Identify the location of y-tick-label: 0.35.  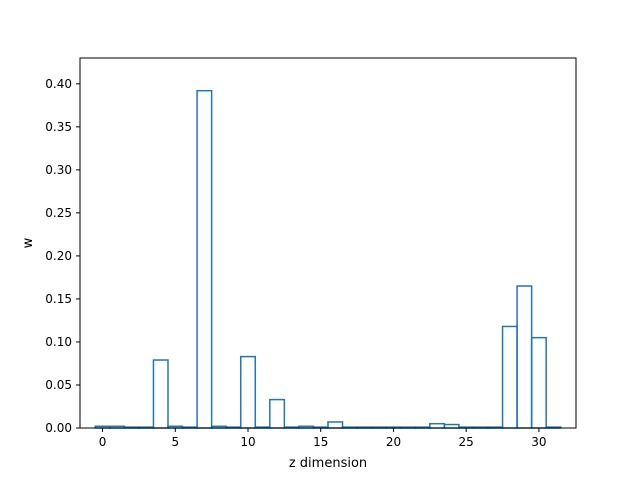
(58, 127).